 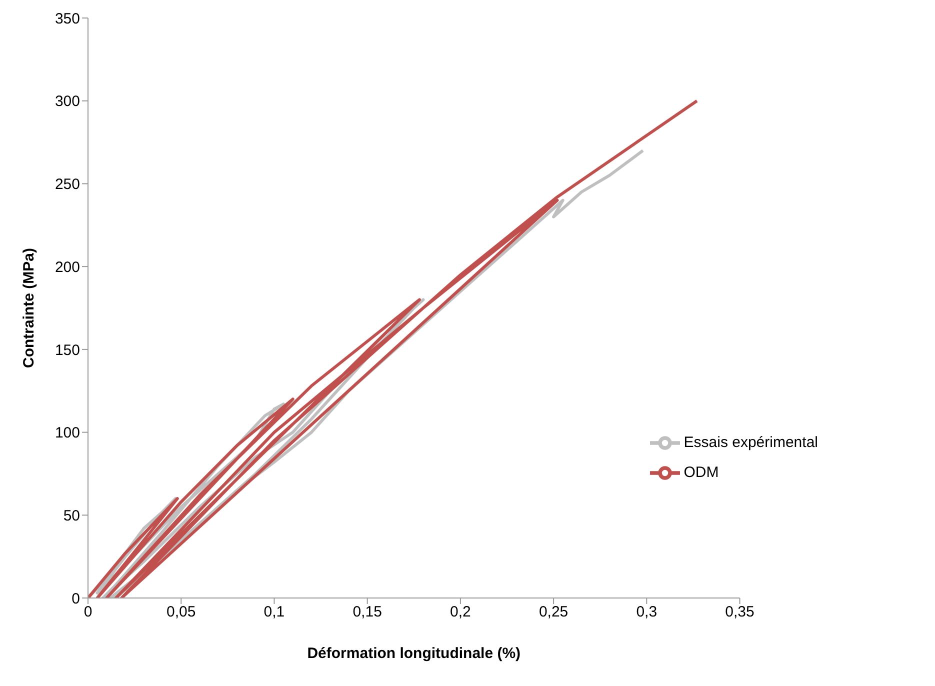 I want to click on y-tick-label: 200, so click(x=67, y=267).